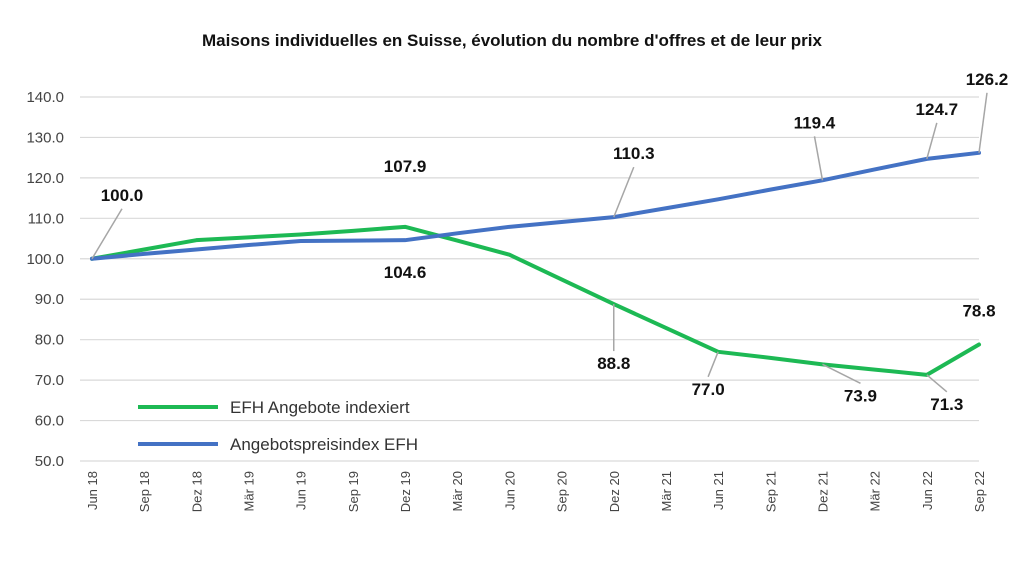 This screenshot has width=1024, height=563. What do you see at coordinates (45, 97) in the screenshot?
I see `y-tick-label: 140.0` at bounding box center [45, 97].